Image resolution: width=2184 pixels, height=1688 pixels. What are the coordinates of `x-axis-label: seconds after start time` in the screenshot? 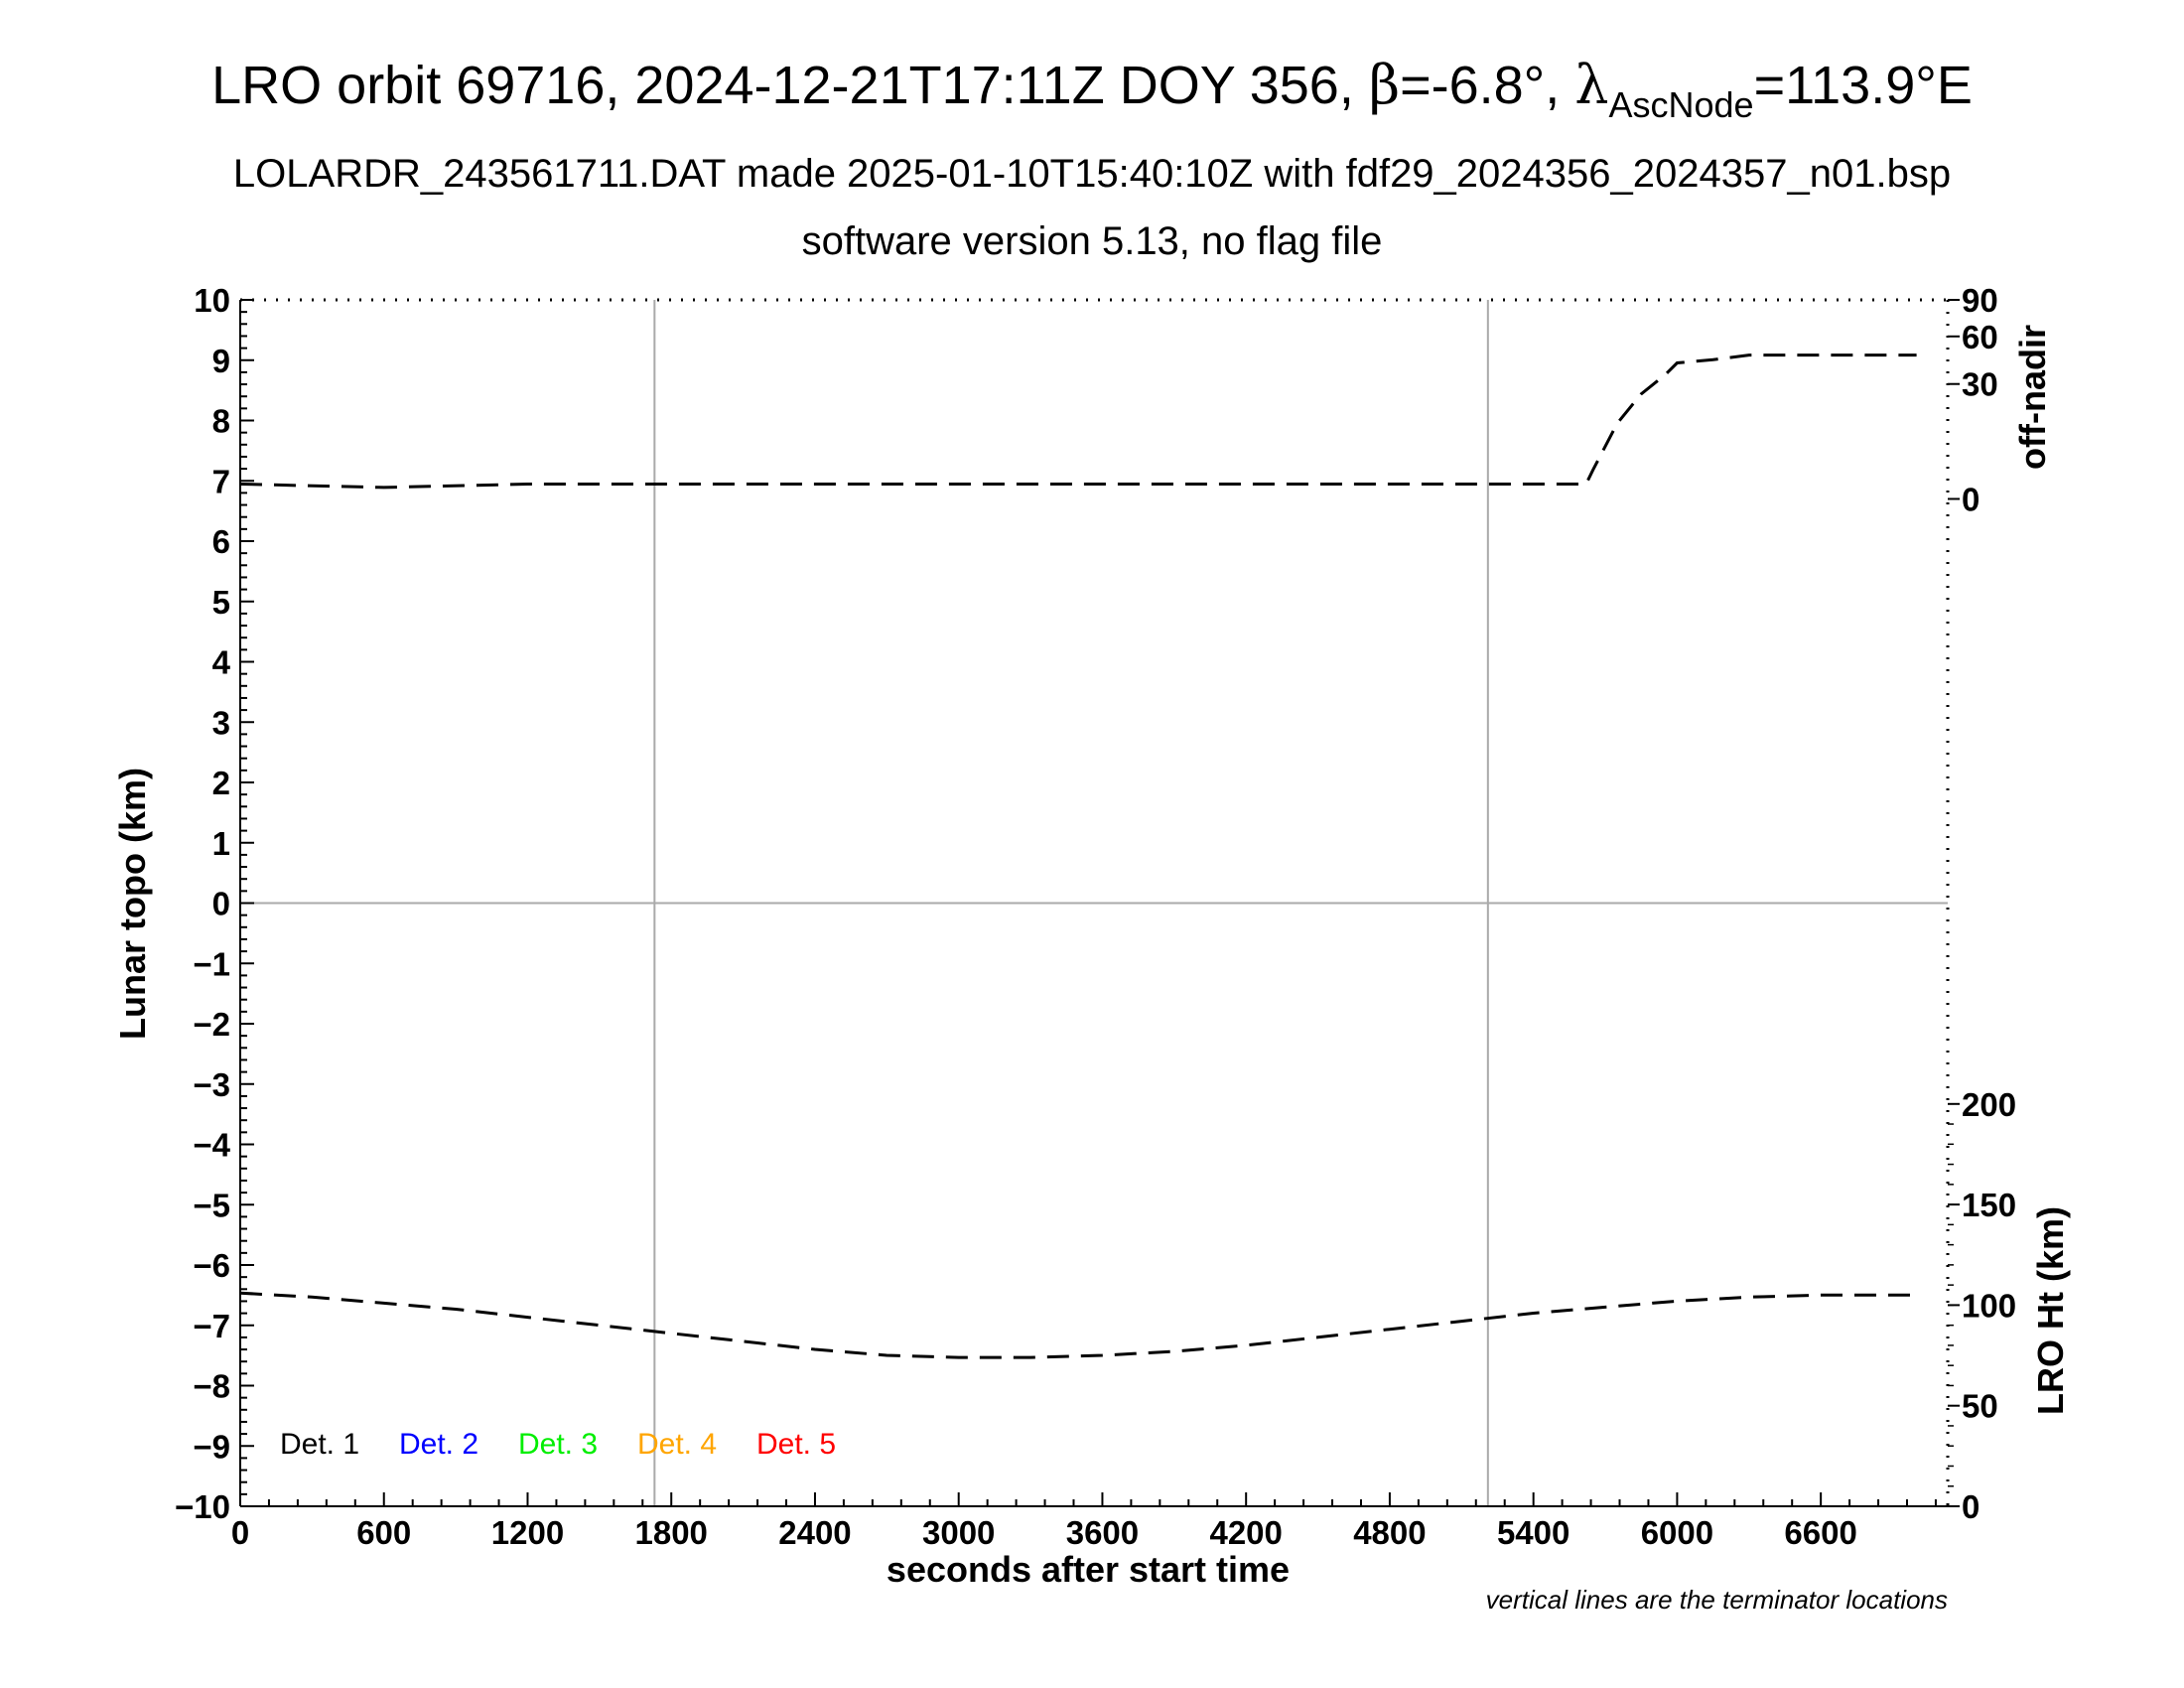 It's located at (1088, 1569).